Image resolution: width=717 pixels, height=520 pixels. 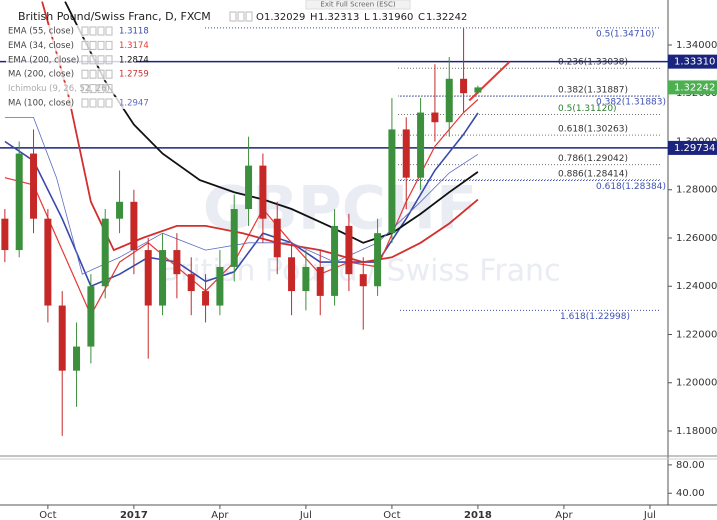 What do you see at coordinates (478, 515) in the screenshot?
I see `x-tick-label: 2018` at bounding box center [478, 515].